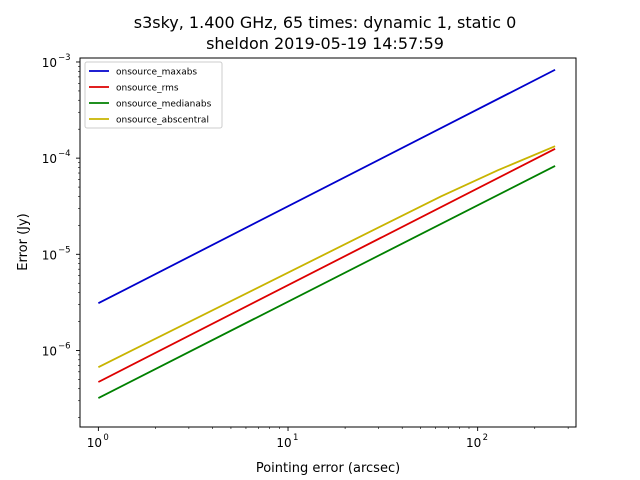 Image resolution: width=640 pixels, height=480 pixels. Describe the element at coordinates (64, 58) in the screenshot. I see `y-tick-label-exponent: −3` at that location.